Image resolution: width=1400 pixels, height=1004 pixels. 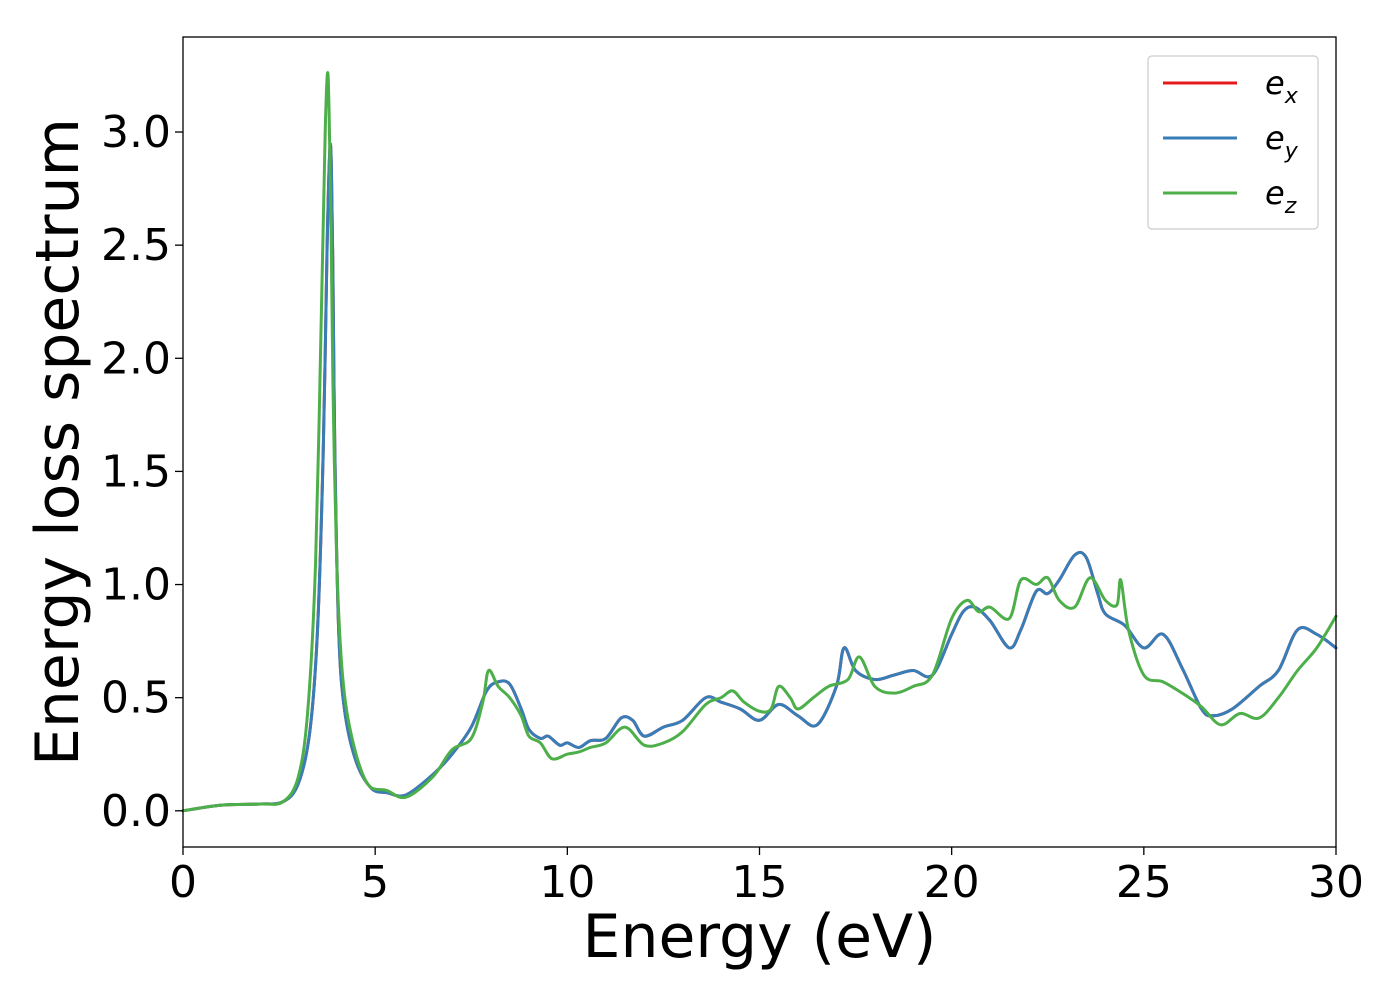 I want to click on x-tick-label: 5, so click(x=375, y=882).